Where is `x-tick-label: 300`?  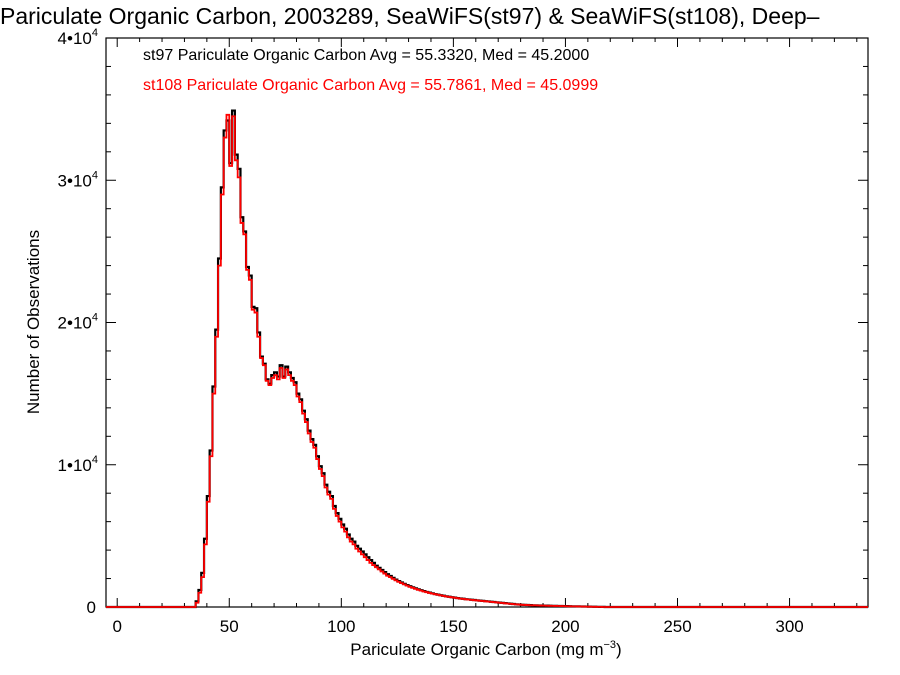
x-tick-label: 300 is located at coordinates (789, 626).